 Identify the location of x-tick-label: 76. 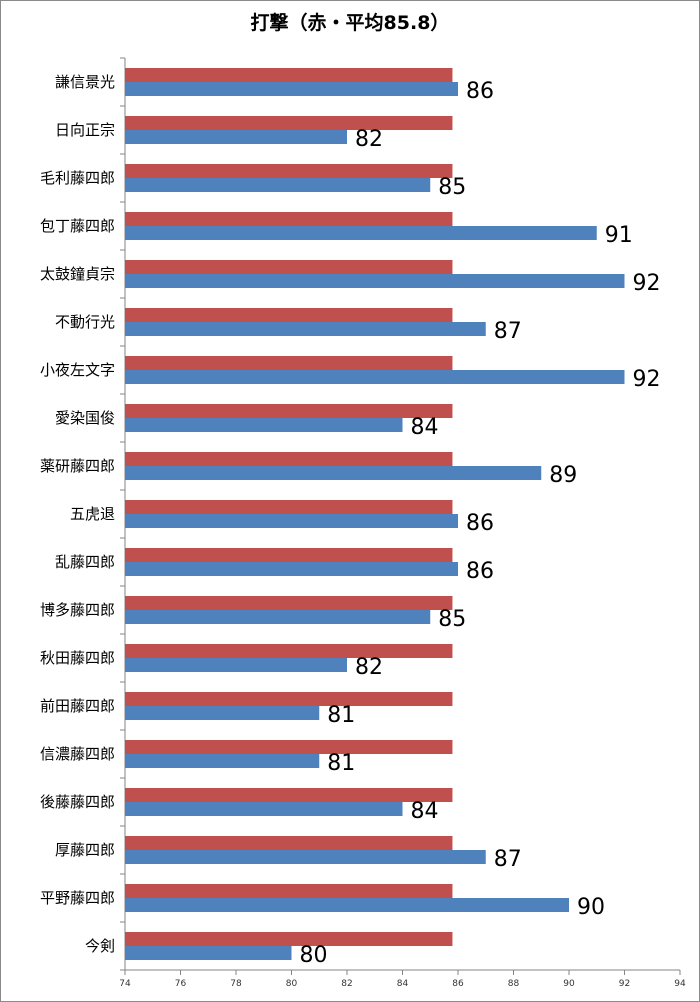
(181, 984).